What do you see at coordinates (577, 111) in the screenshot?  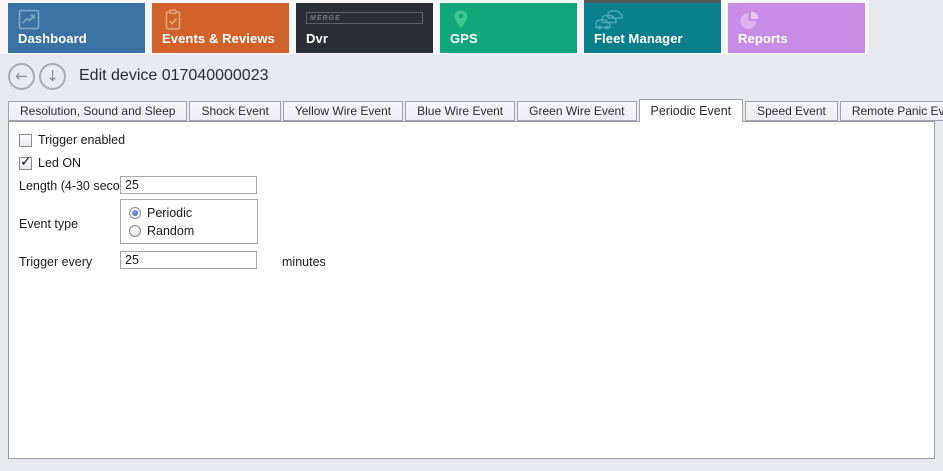 I see `tab-green-wire-event: Green Wire Event` at bounding box center [577, 111].